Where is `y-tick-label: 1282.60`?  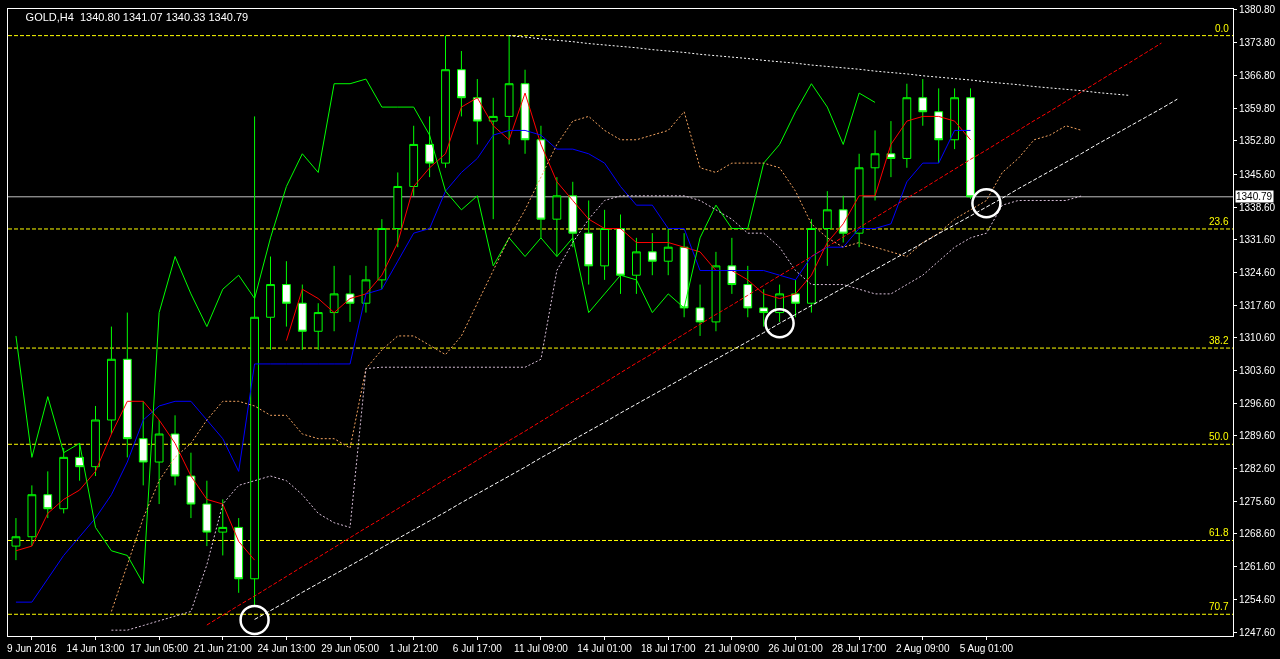 y-tick-label: 1282.60 is located at coordinates (1257, 469).